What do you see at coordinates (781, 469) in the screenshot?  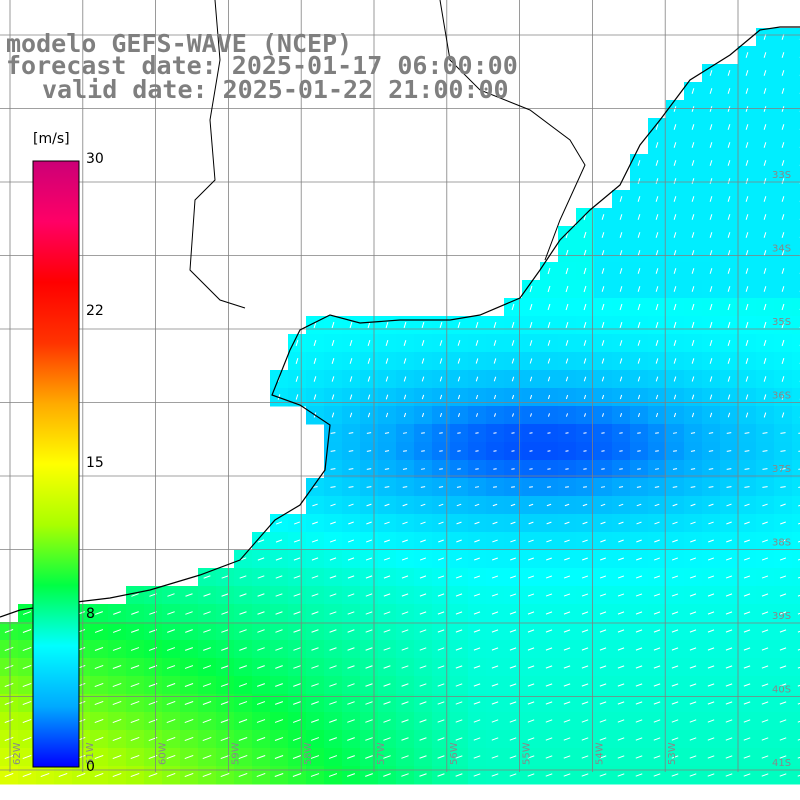 I see `latitude-label: 37S` at bounding box center [781, 469].